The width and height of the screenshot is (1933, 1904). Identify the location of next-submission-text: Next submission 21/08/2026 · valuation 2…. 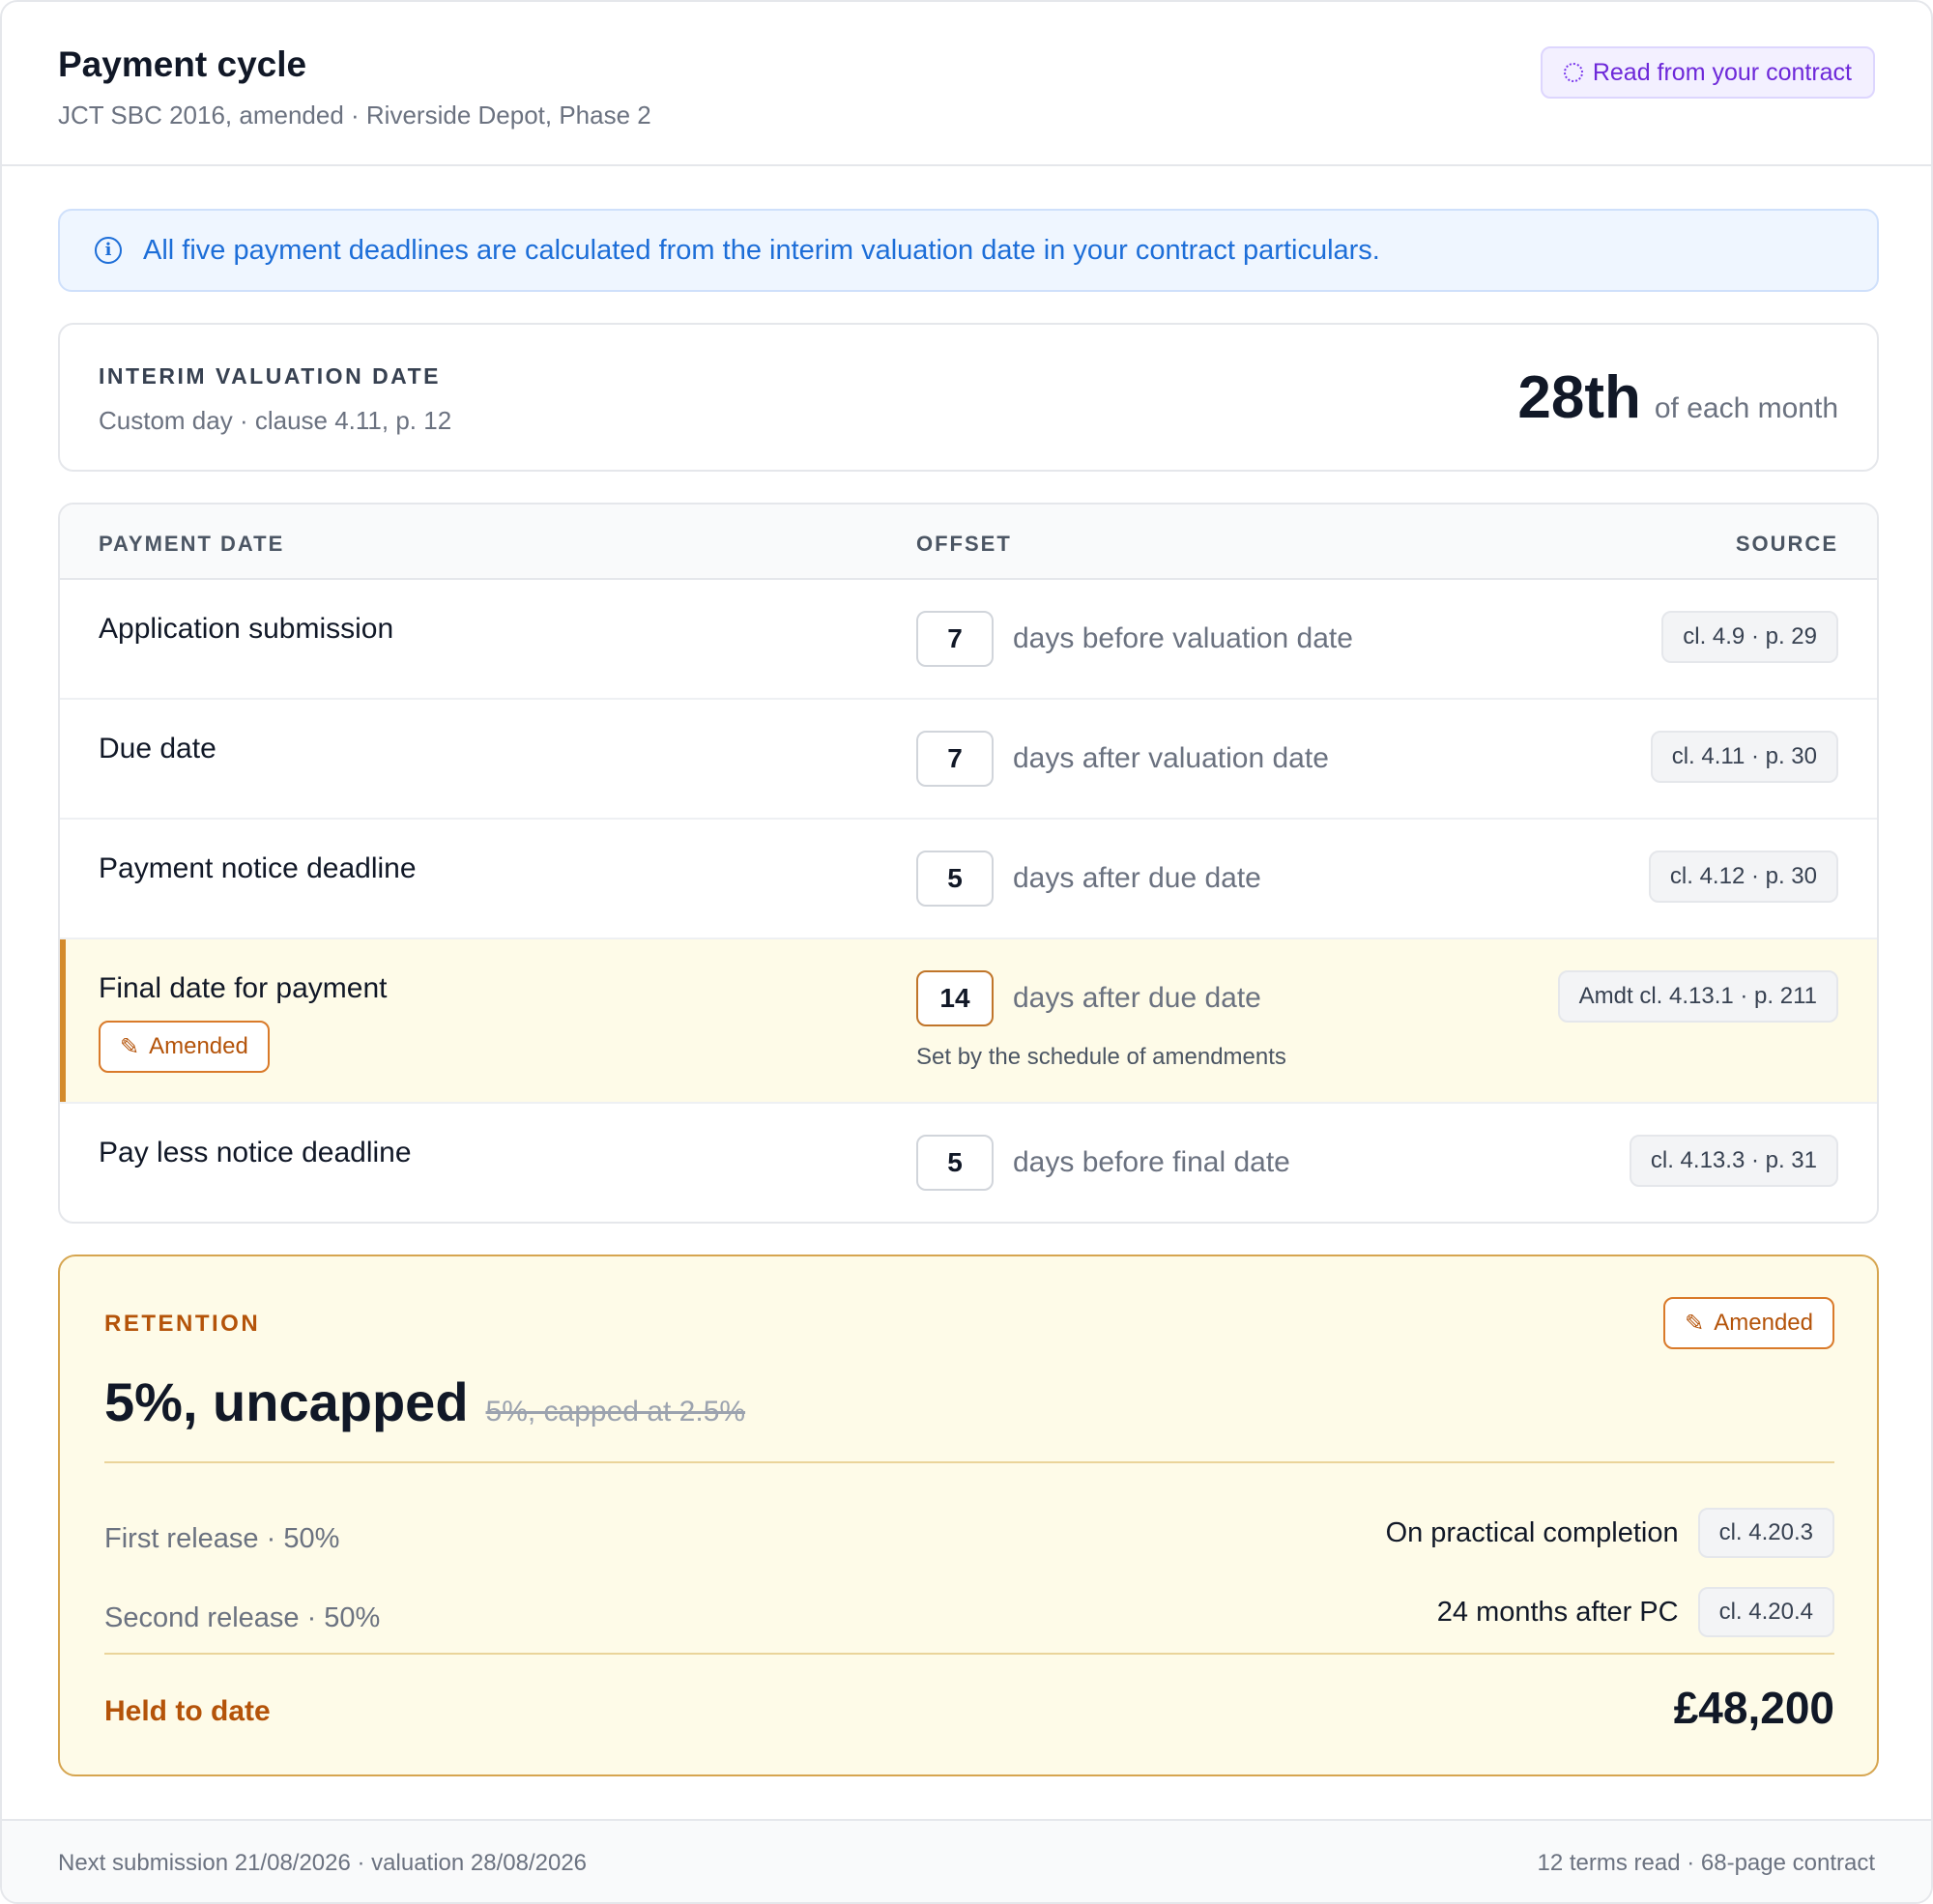
(323, 1863).